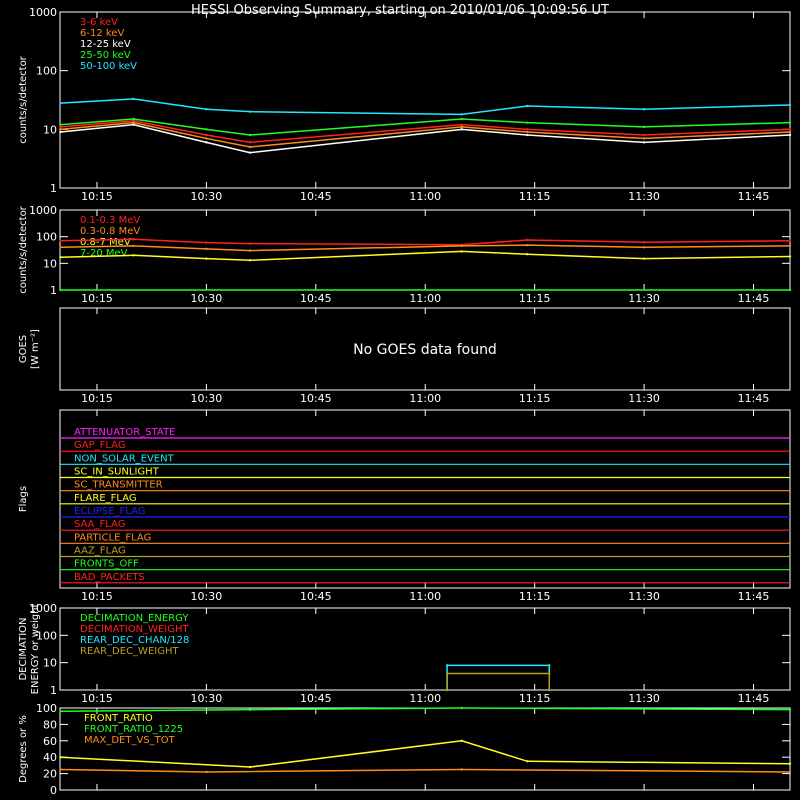 This screenshot has width=800, height=800. Describe the element at coordinates (425, 749) in the screenshot. I see `panel-frame-ratios` at that location.